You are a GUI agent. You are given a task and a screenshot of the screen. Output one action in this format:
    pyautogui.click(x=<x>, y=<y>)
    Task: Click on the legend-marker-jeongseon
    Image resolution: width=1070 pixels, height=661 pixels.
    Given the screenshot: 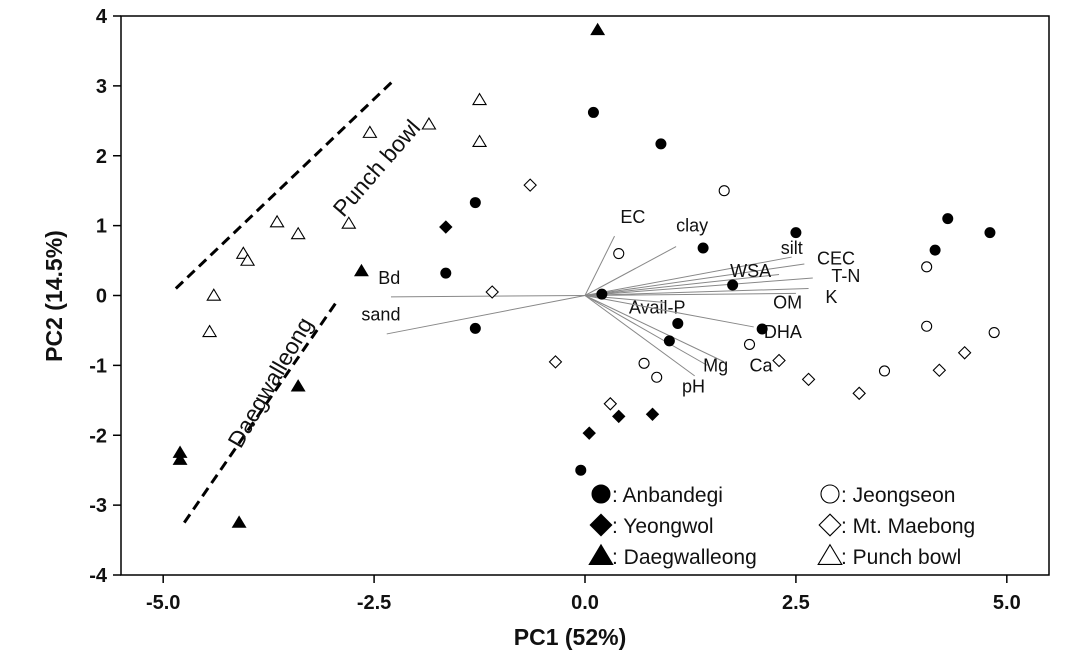 What is the action you would take?
    pyautogui.click(x=830, y=494)
    